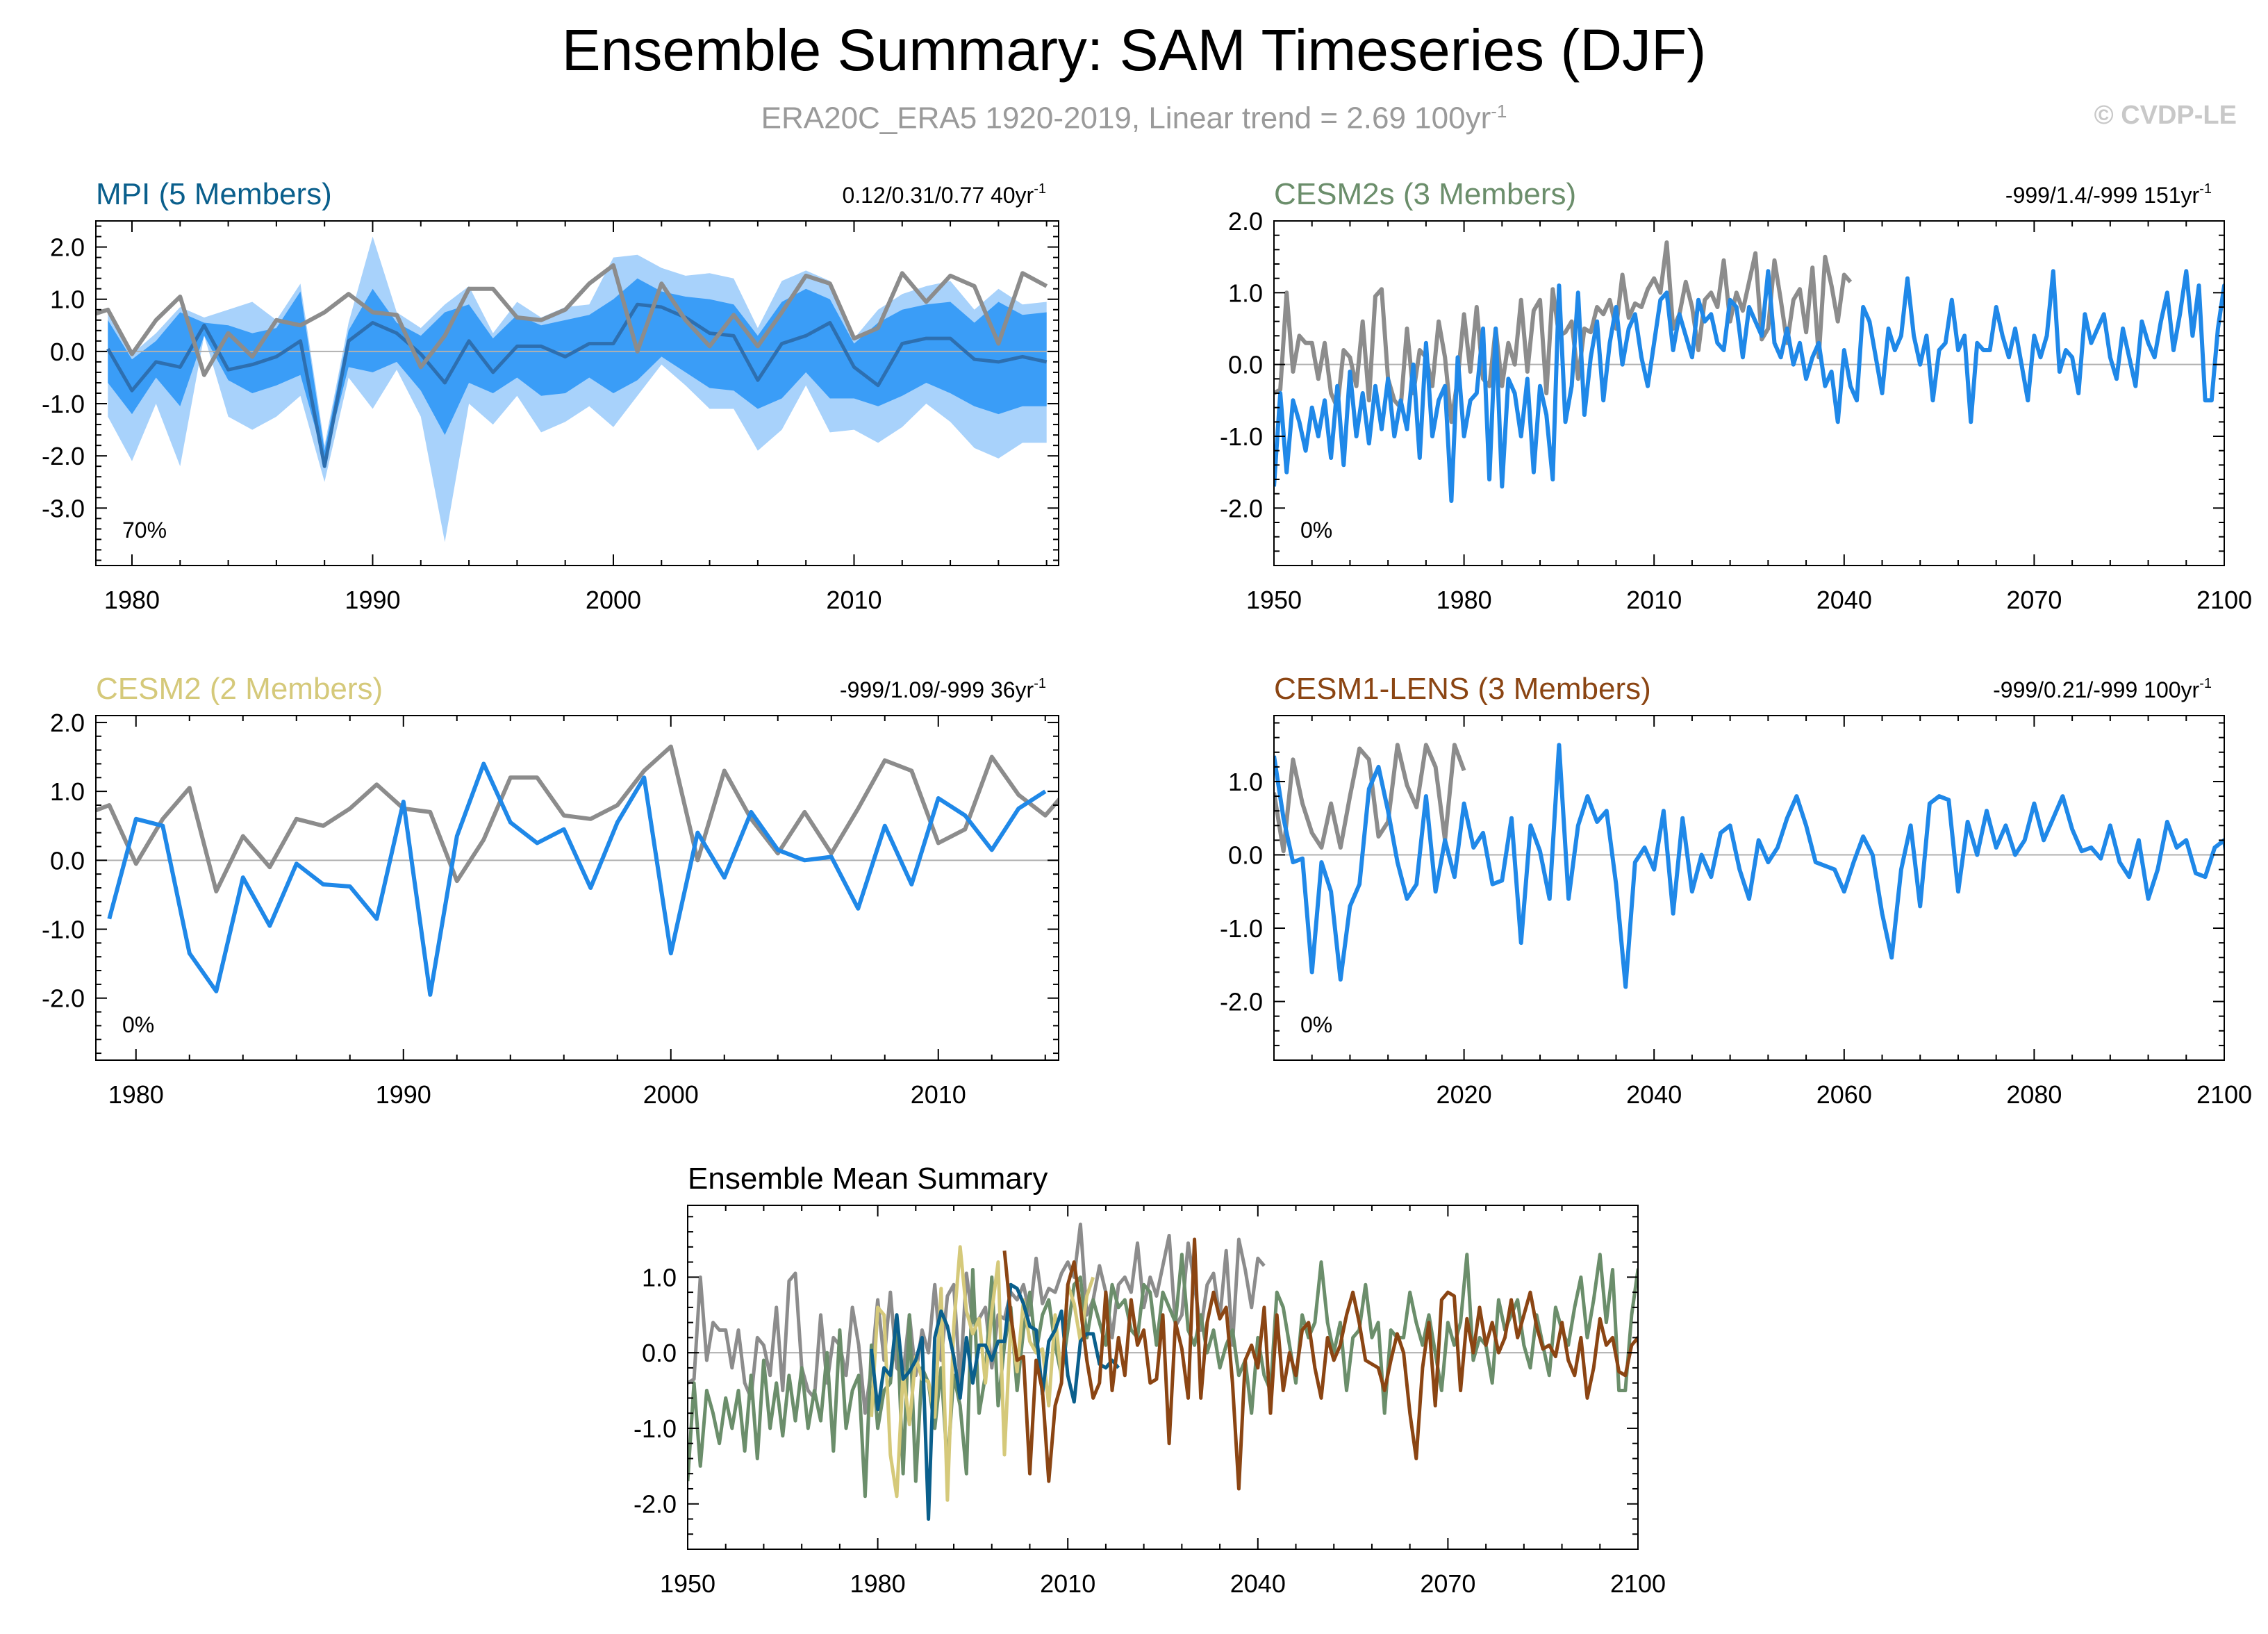 This screenshot has height=1634, width=2268. What do you see at coordinates (63, 508) in the screenshot?
I see `y-tick-label: -3.0` at bounding box center [63, 508].